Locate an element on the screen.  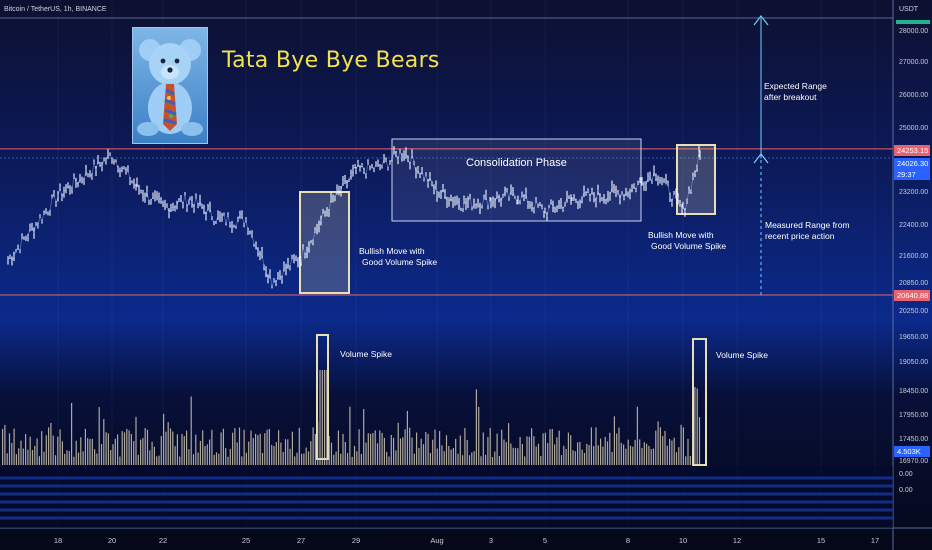
price-axis-marker is located at coordinates (913, 22).